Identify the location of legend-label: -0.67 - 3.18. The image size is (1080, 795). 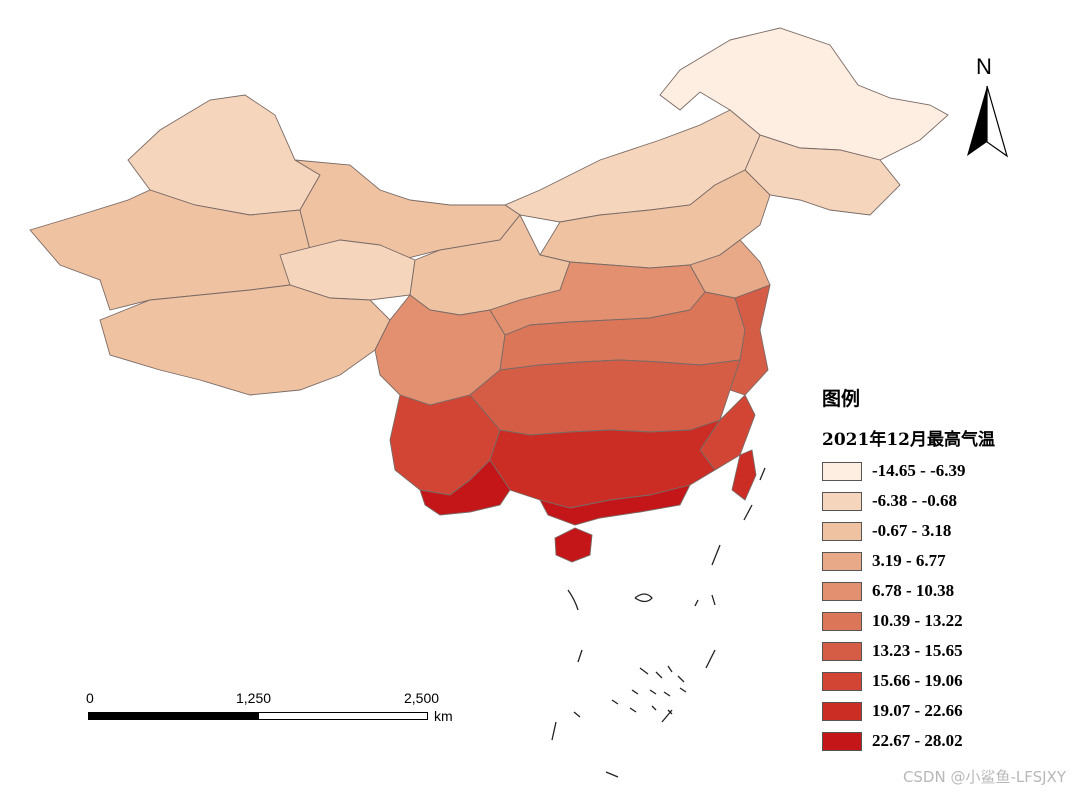
(912, 530).